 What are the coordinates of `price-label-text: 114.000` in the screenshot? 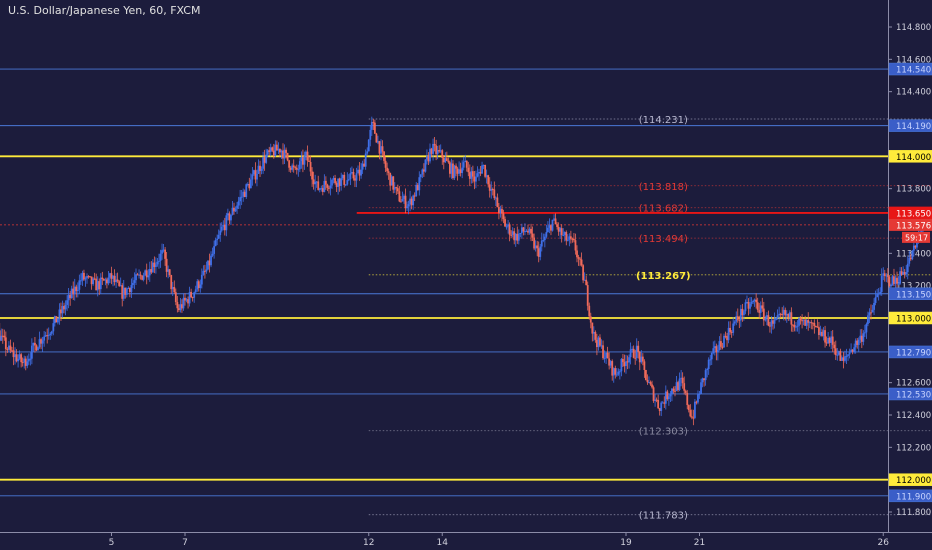 It's located at (913, 158).